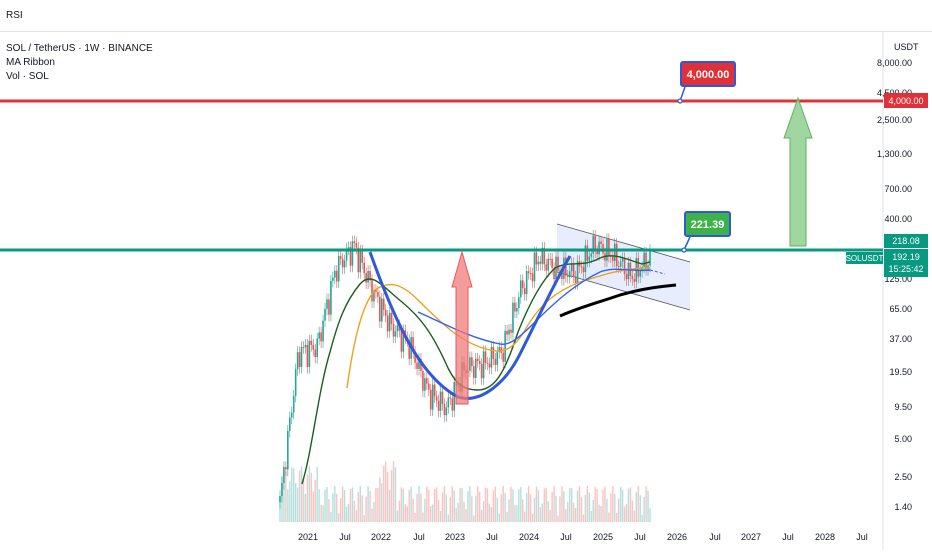 Image resolution: width=932 pixels, height=555 pixels. What do you see at coordinates (706, 82) in the screenshot?
I see `target-callout: 4,000.00` at bounding box center [706, 82].